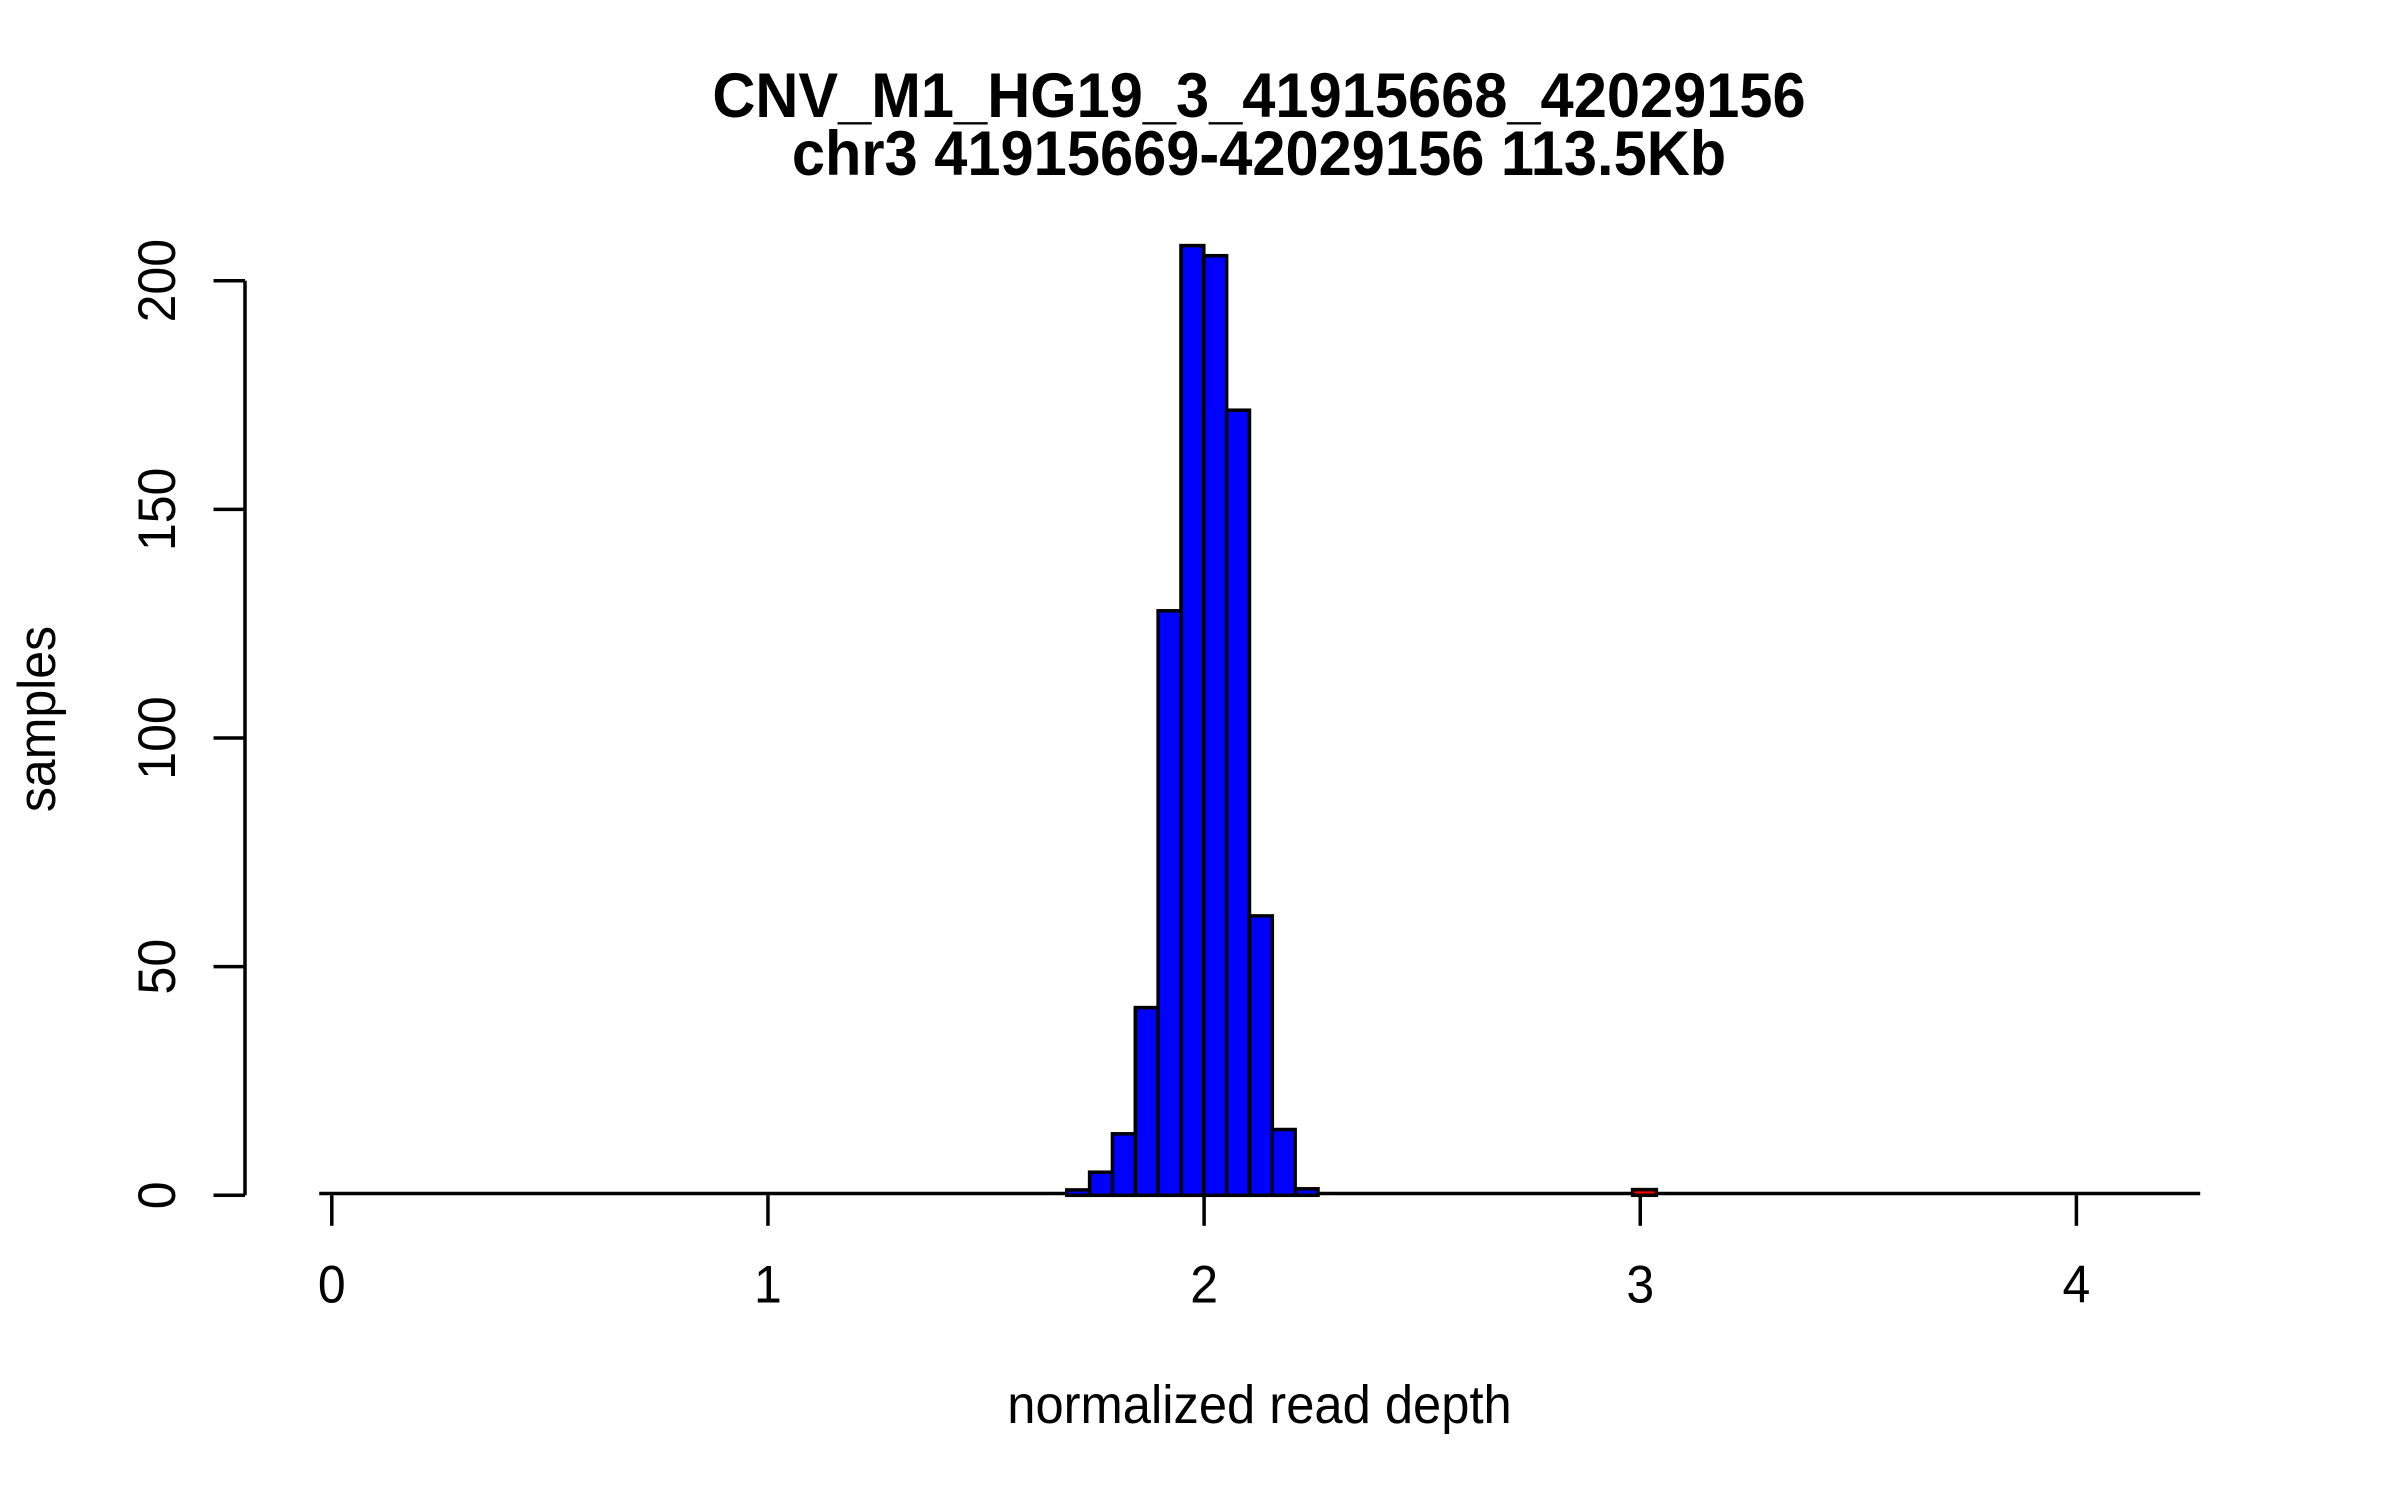  Describe the element at coordinates (1259, 1406) in the screenshot. I see `svg-text: normalized read depth` at that location.